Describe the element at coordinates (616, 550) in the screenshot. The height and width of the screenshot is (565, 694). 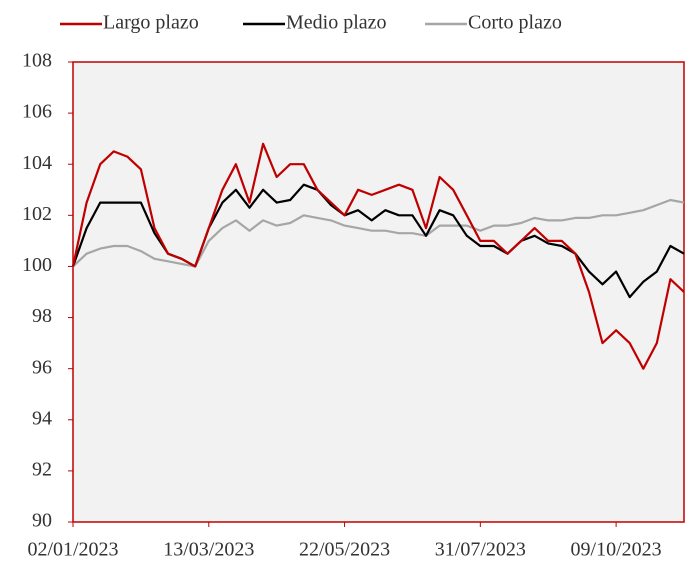
I see `x-tick-label: 09/10/2023` at that location.